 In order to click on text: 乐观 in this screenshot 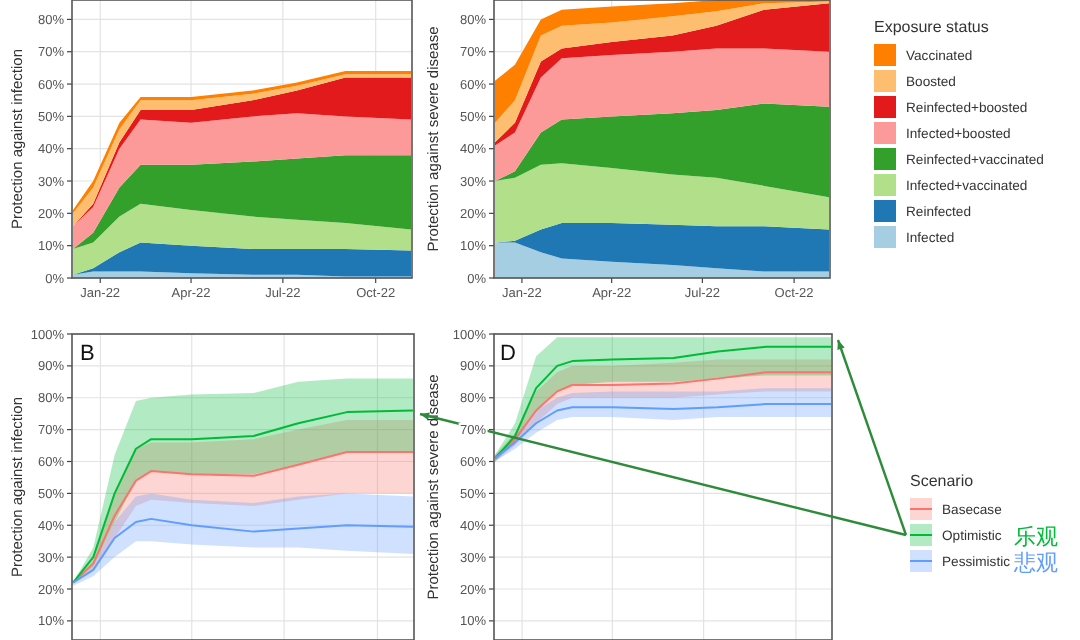, I will do `click(1036, 537)`.